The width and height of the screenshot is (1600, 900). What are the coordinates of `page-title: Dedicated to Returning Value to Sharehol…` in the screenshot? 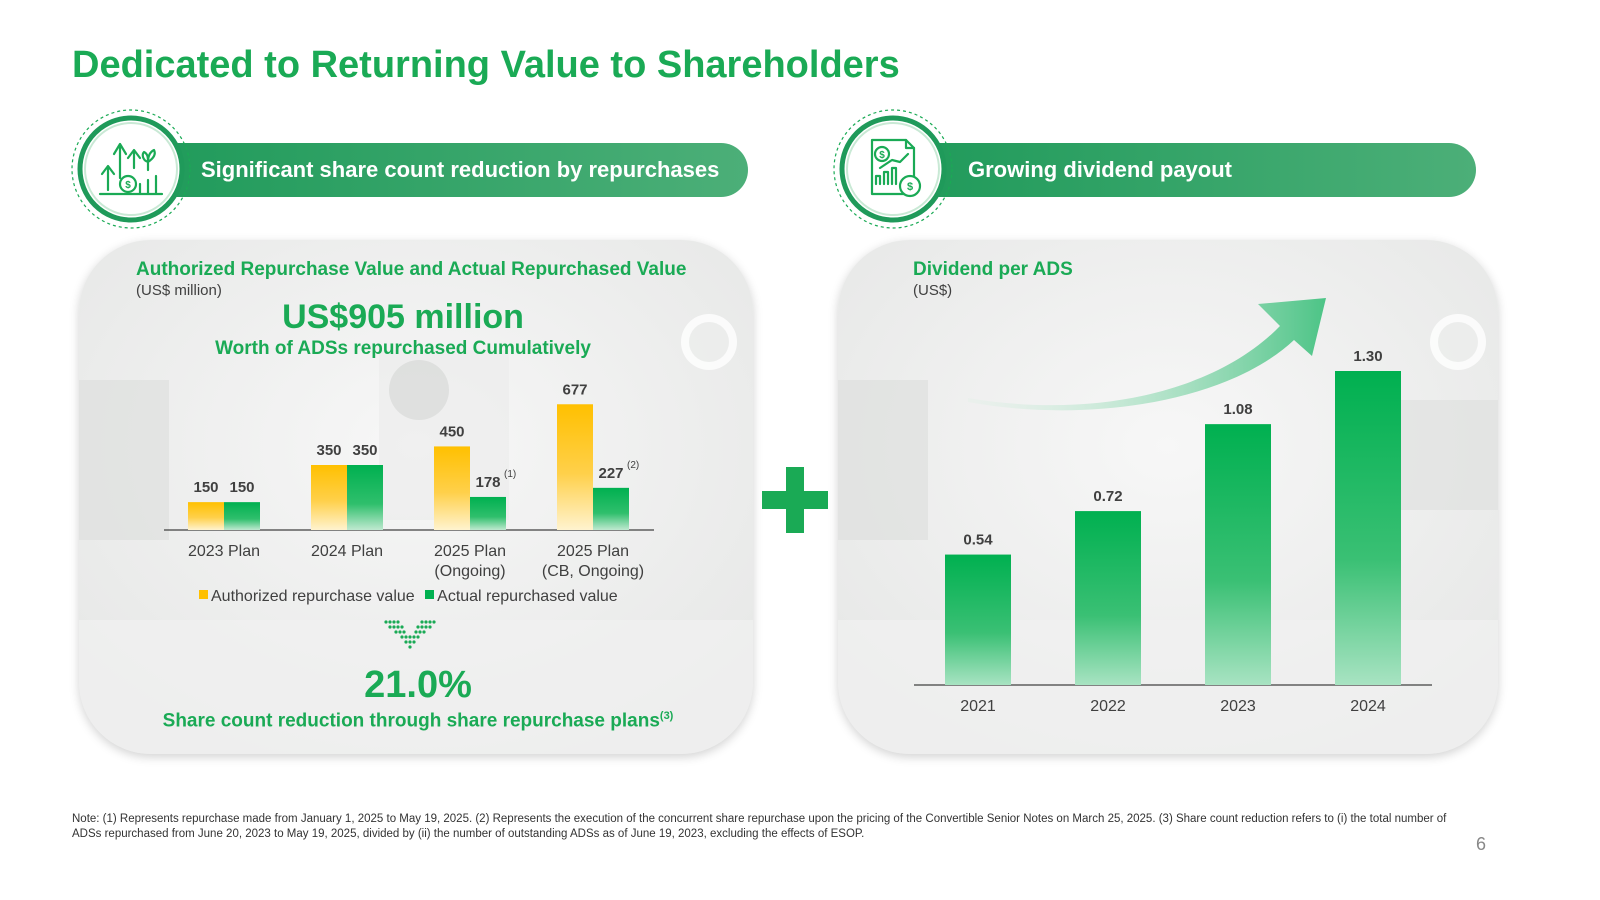 It's located at (486, 65).